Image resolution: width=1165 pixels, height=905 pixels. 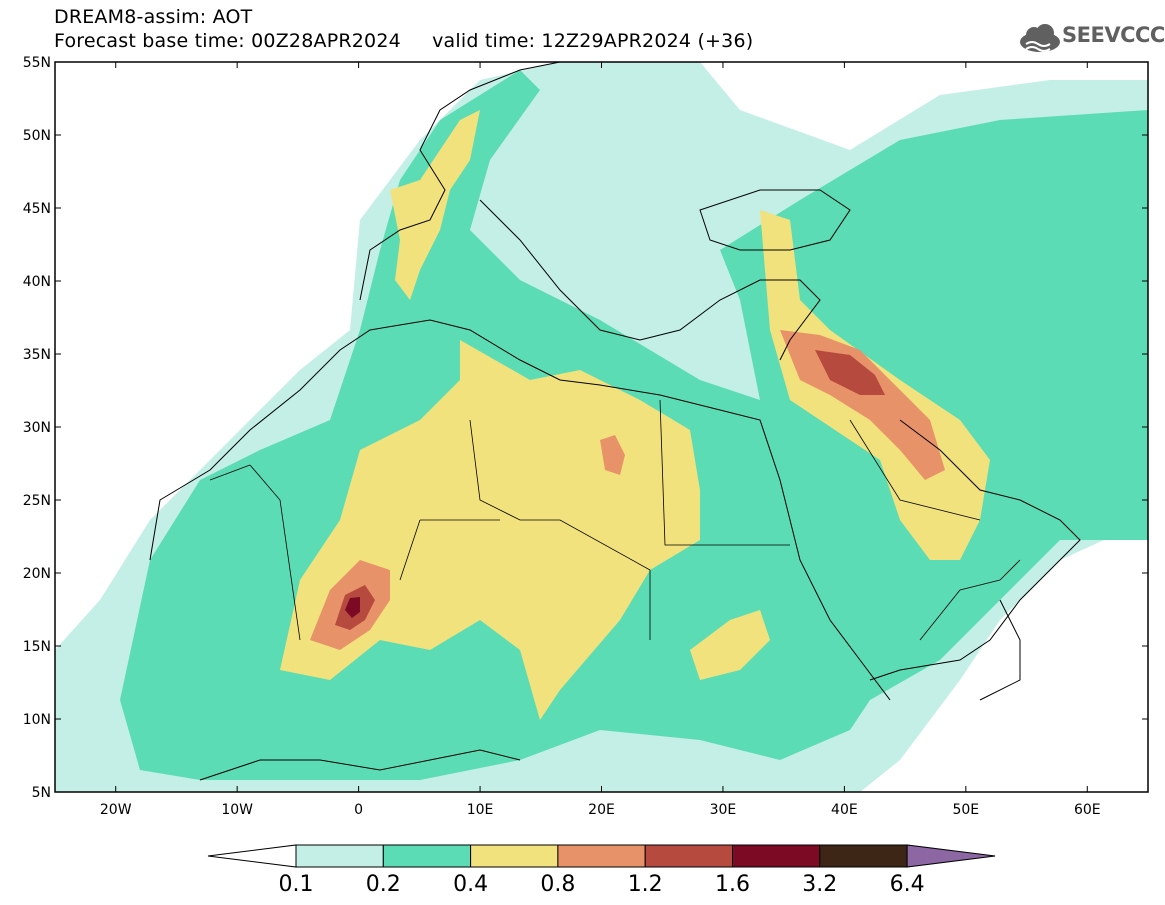 I want to click on colorbar-under-triangle, so click(x=252, y=856).